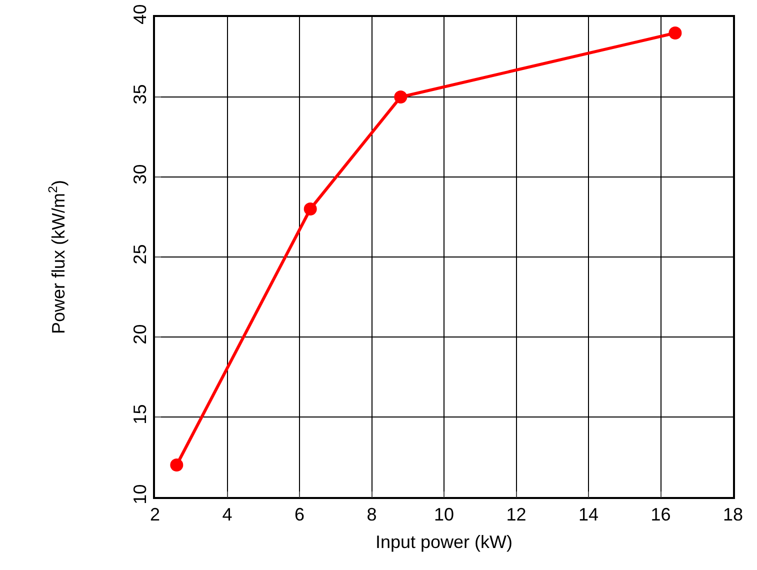 Image resolution: width=757 pixels, height=570 pixels. Describe the element at coordinates (227, 514) in the screenshot. I see `x-tick-label: 4` at that location.